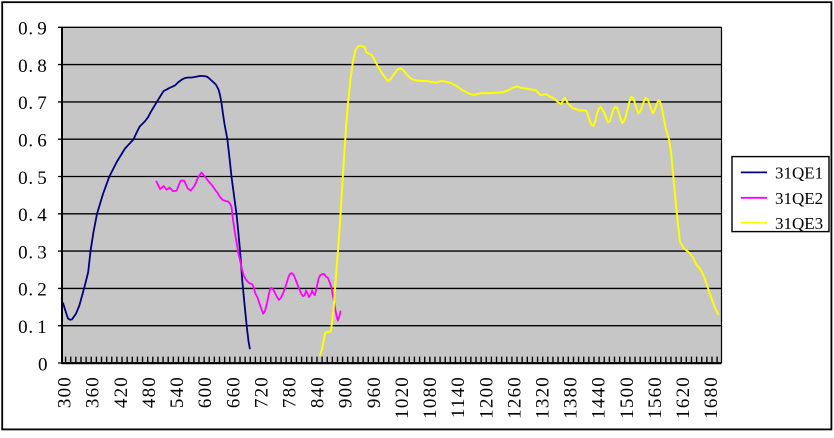 This screenshot has height=438, width=834. What do you see at coordinates (177, 392) in the screenshot?
I see `svg-text: 540` at bounding box center [177, 392].